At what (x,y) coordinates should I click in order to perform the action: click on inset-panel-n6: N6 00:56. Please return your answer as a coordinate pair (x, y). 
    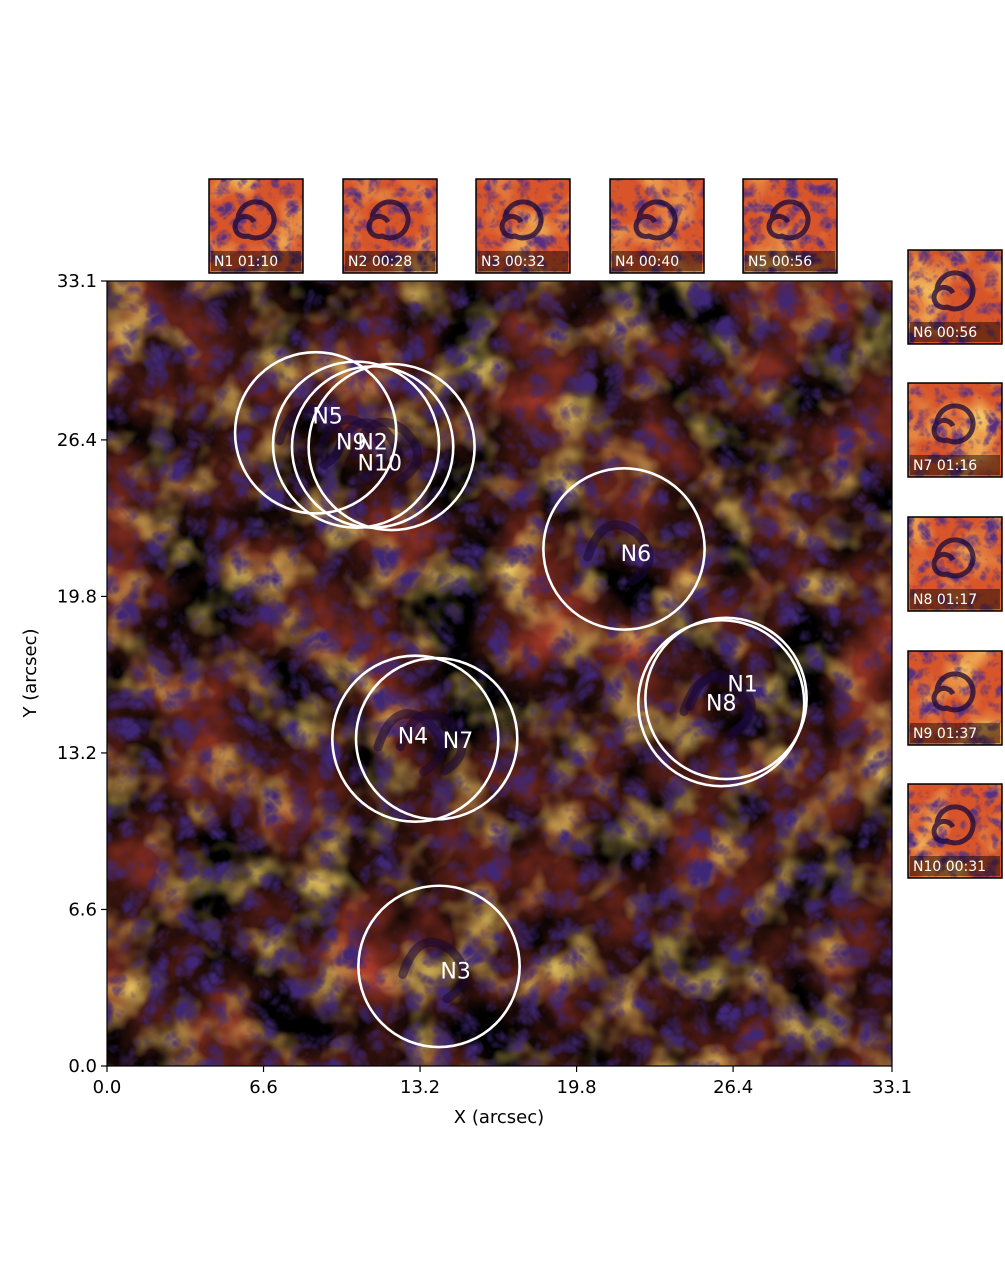
    Looking at the image, I should click on (955, 297).